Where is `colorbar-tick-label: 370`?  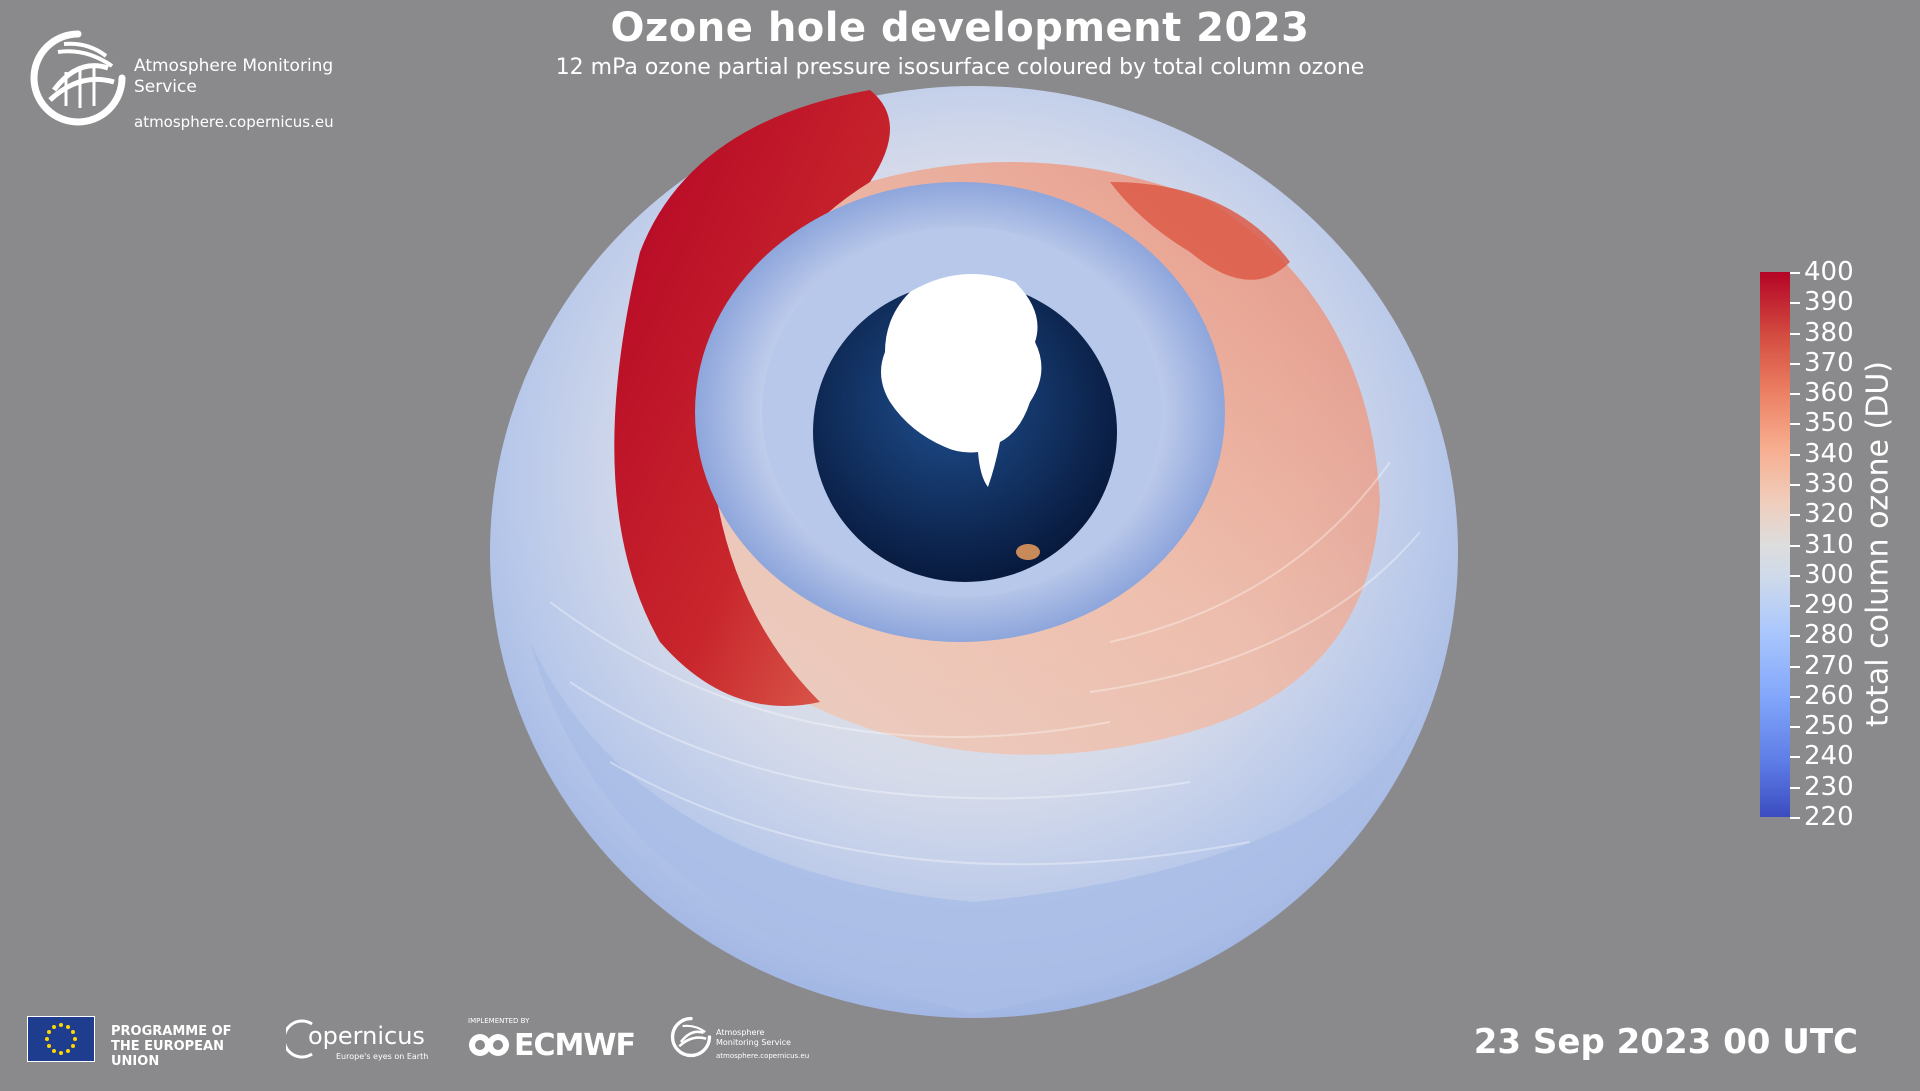 colorbar-tick-label: 370 is located at coordinates (1829, 362).